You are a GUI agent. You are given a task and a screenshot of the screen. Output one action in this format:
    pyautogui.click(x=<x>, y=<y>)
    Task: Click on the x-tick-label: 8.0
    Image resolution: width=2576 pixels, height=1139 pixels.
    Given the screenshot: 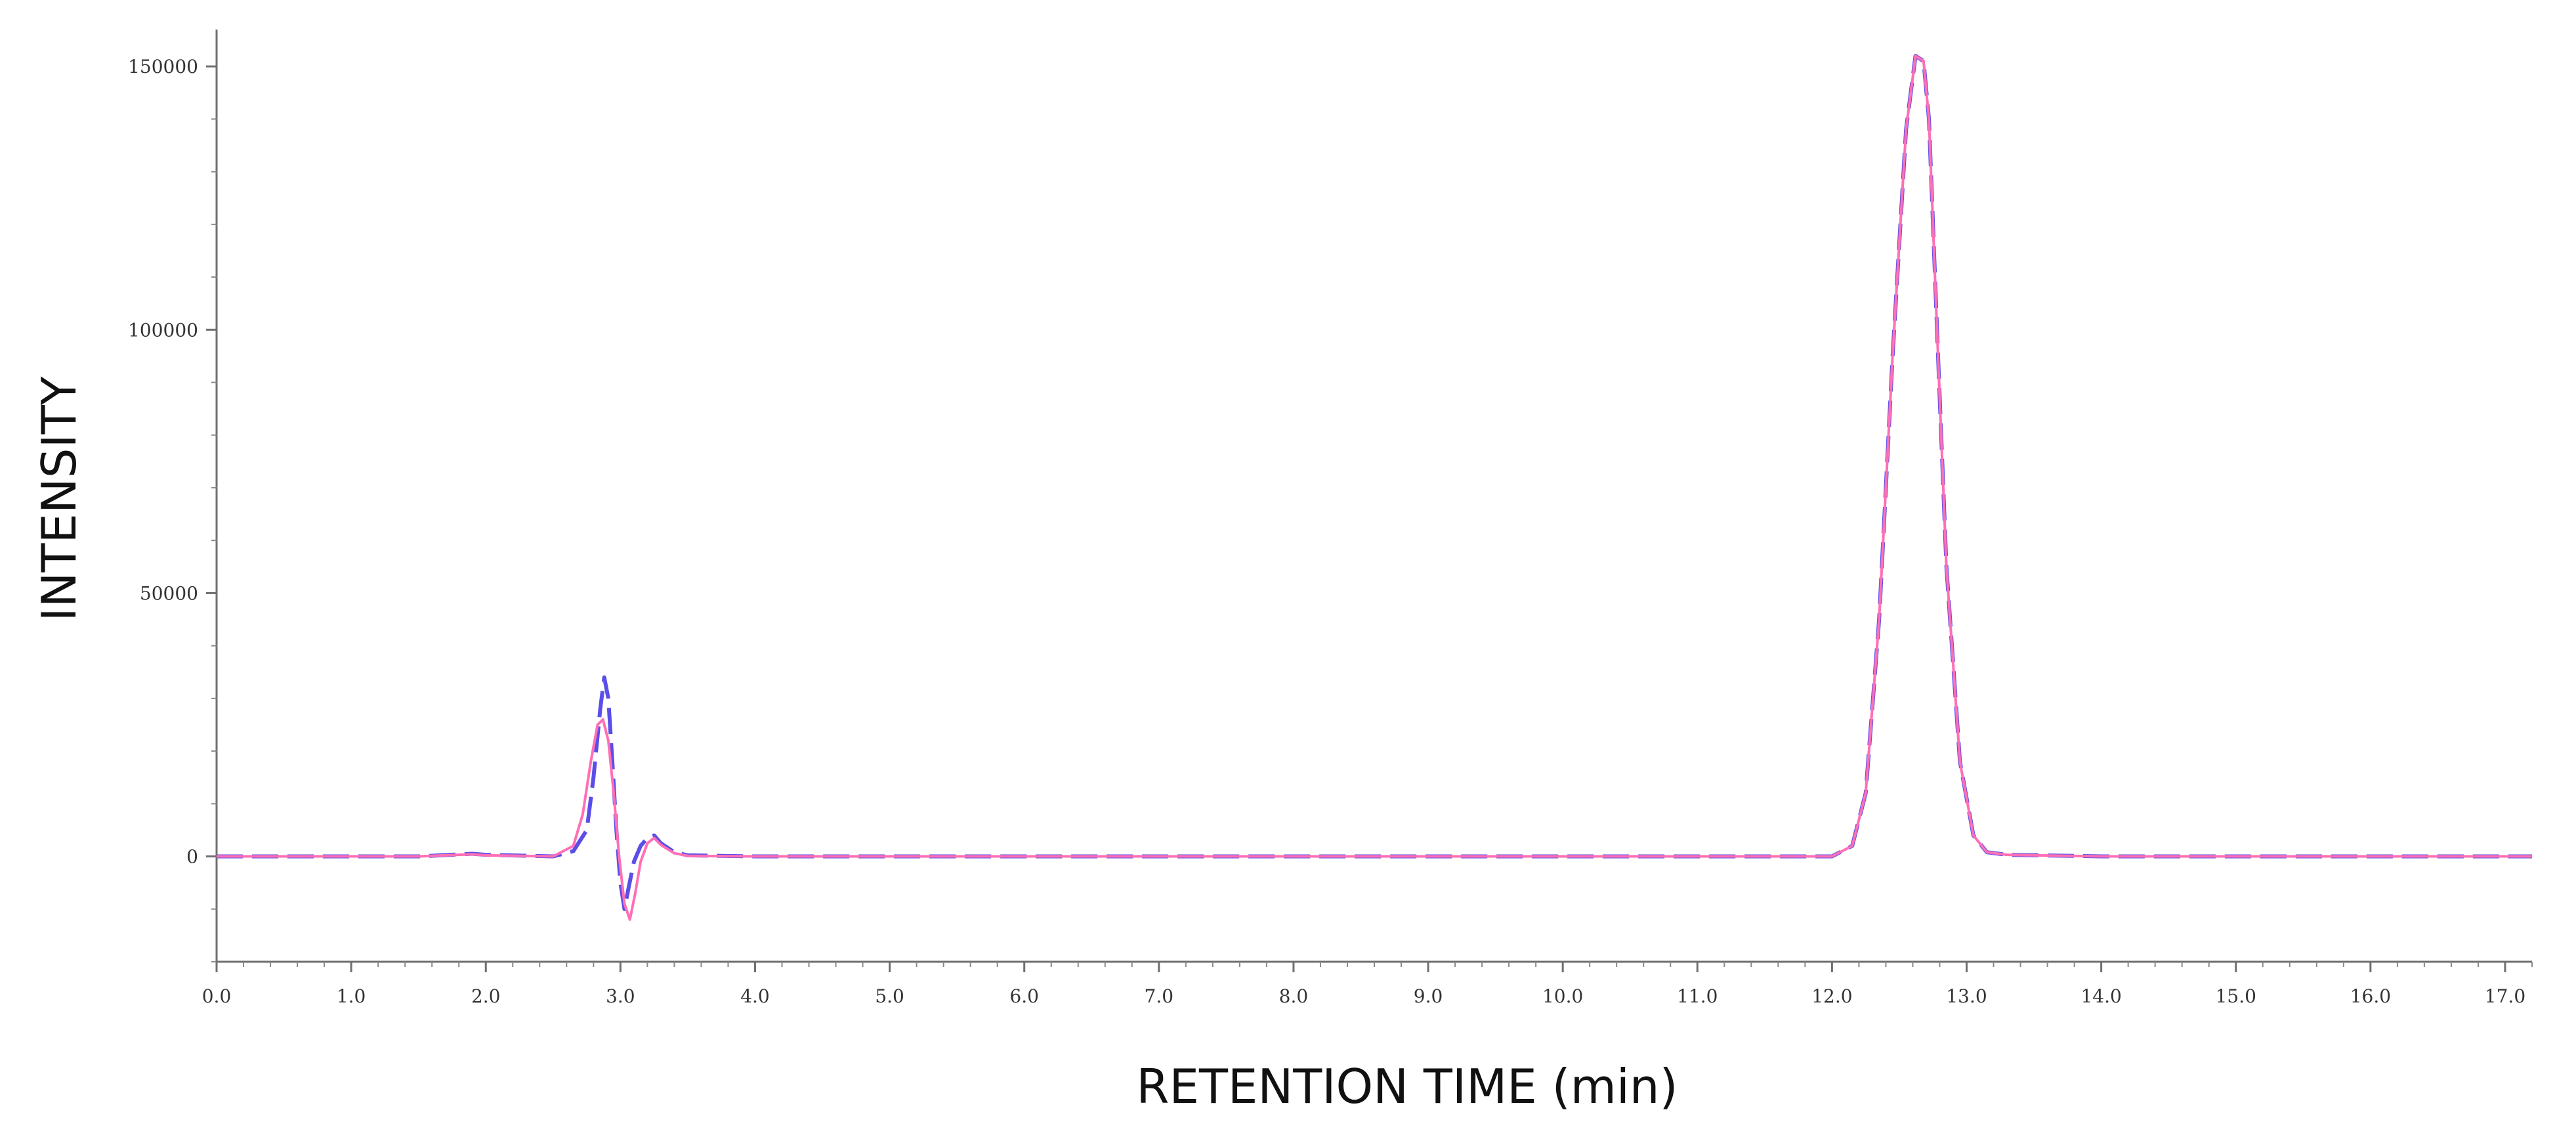 What is the action you would take?
    pyautogui.click(x=1294, y=996)
    